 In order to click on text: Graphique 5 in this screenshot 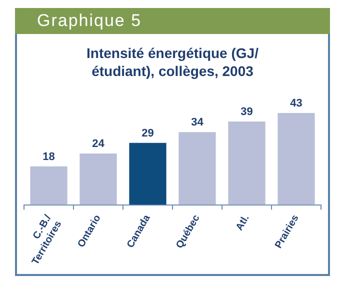, I will do `click(172, 21)`.